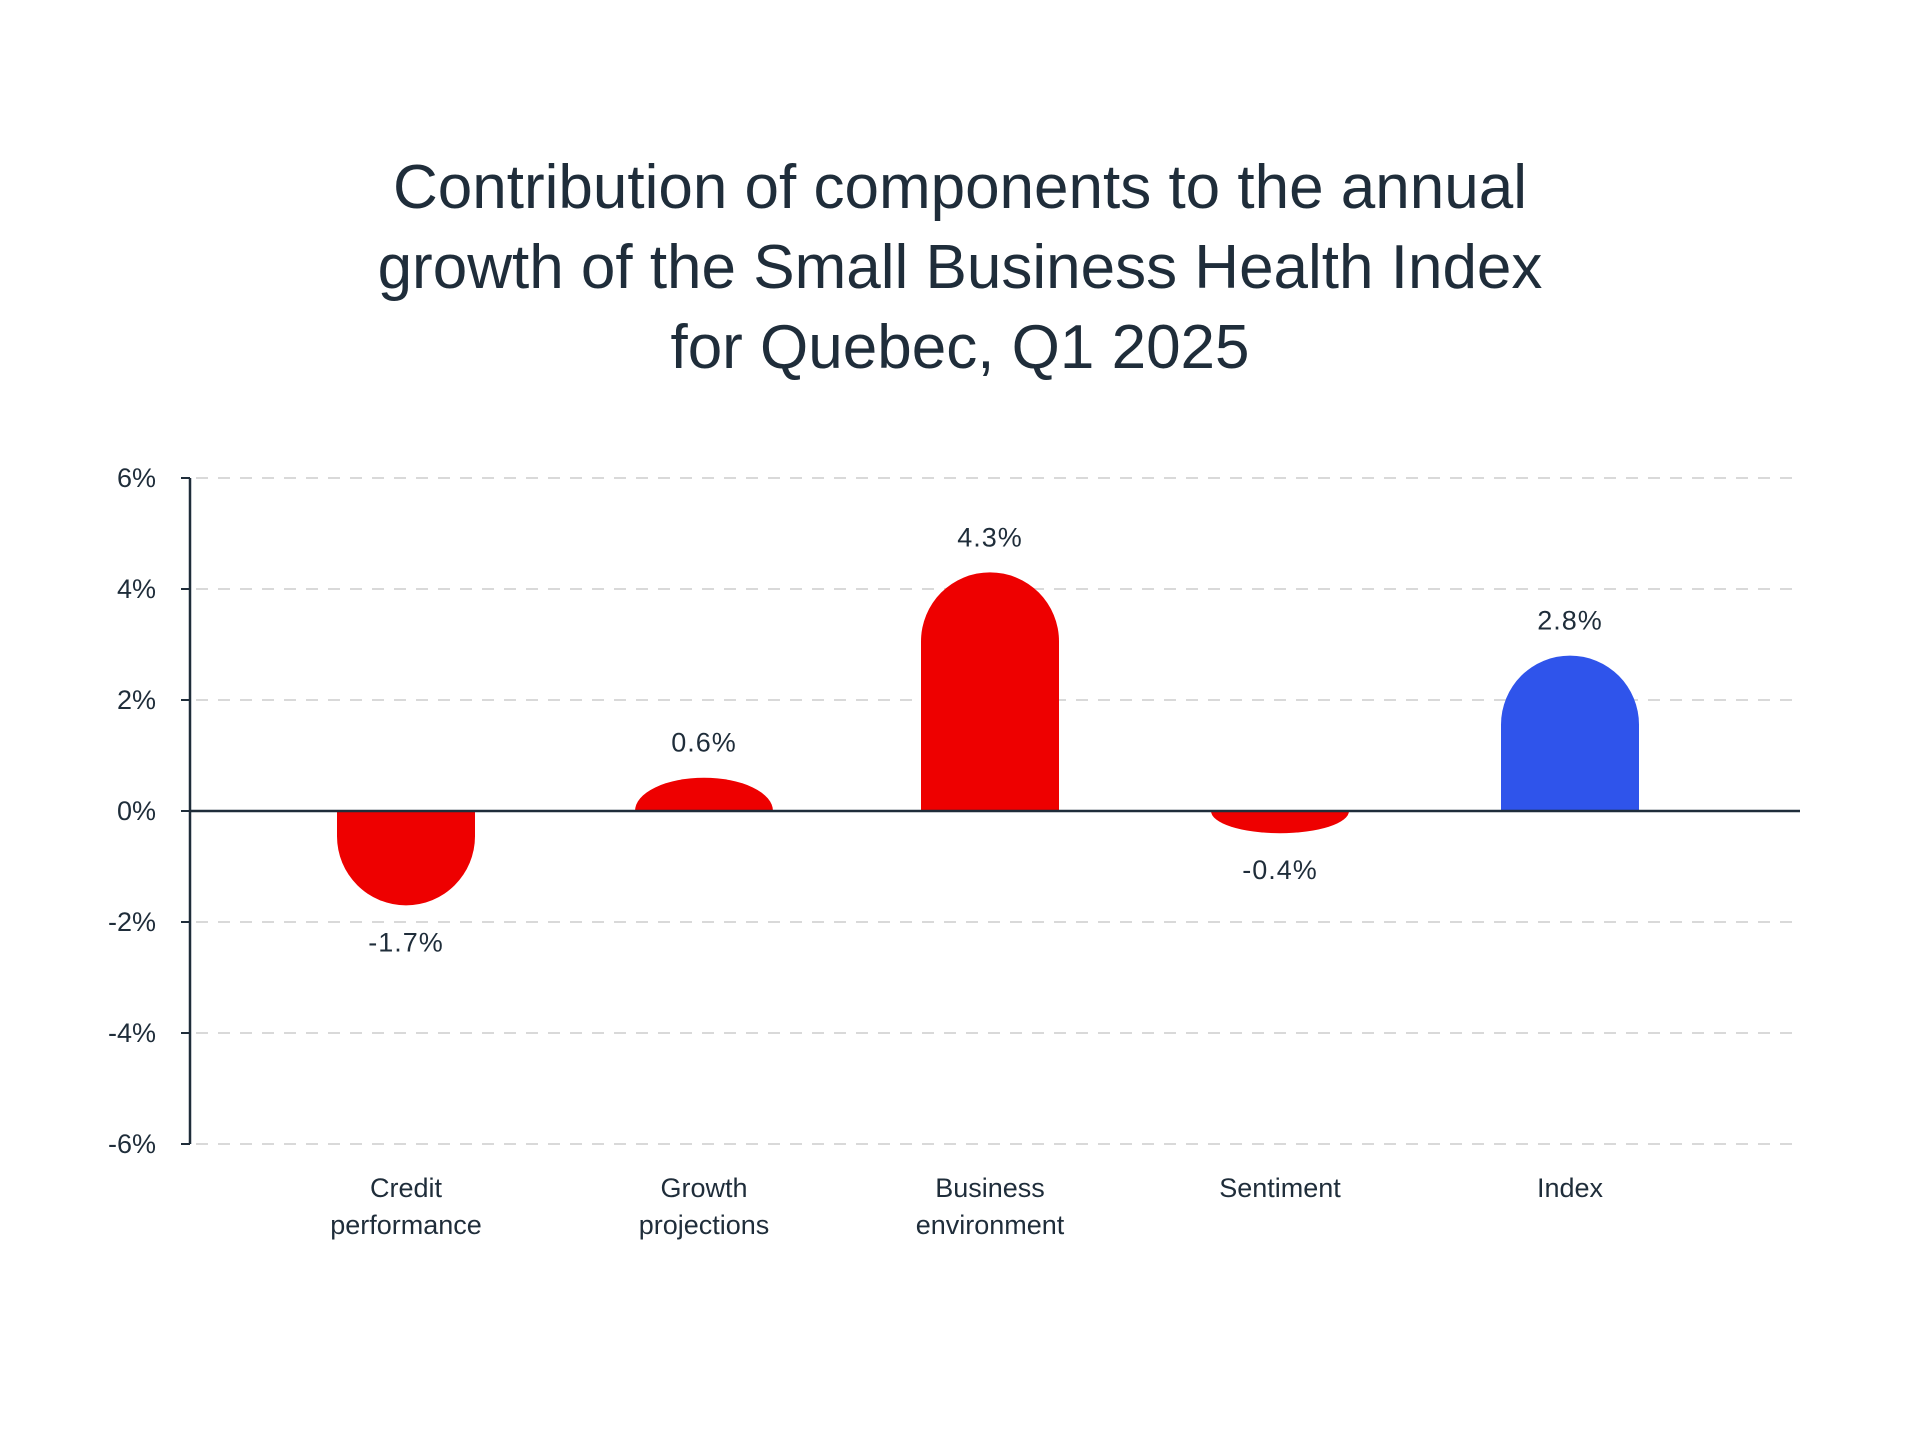 This screenshot has height=1440, width=1920. What do you see at coordinates (132, 922) in the screenshot?
I see `y-tick-label: -2%` at bounding box center [132, 922].